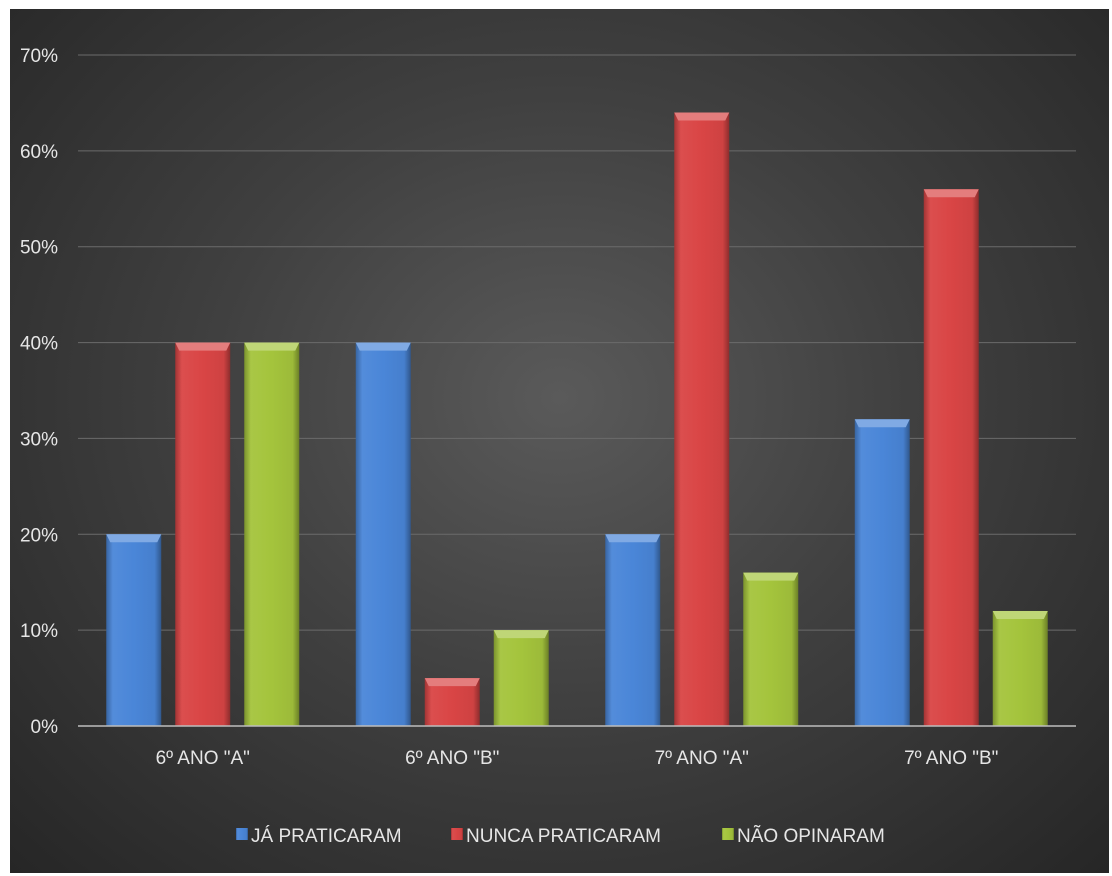 The image size is (1112, 876). I want to click on legend-item: JÁ PRATICARAM, so click(319, 836).